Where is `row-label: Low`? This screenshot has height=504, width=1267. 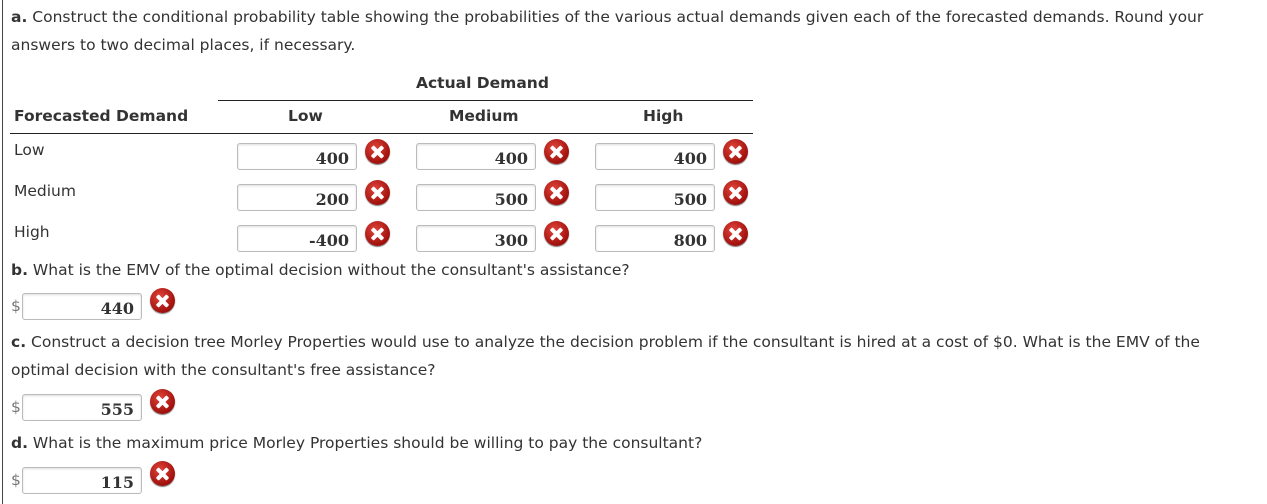
row-label: Low is located at coordinates (29, 150).